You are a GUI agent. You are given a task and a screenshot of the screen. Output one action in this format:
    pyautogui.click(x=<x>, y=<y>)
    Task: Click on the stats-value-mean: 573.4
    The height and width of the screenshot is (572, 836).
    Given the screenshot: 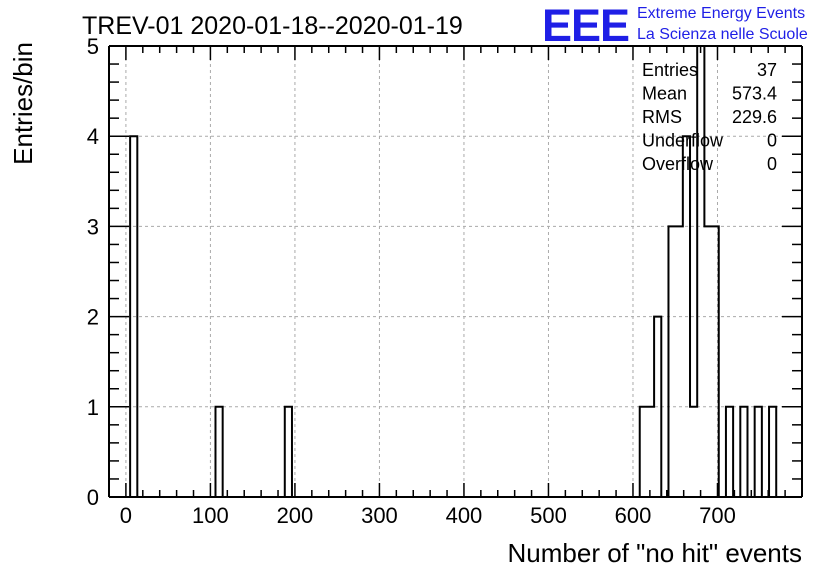 What is the action you would take?
    pyautogui.click(x=754, y=94)
    